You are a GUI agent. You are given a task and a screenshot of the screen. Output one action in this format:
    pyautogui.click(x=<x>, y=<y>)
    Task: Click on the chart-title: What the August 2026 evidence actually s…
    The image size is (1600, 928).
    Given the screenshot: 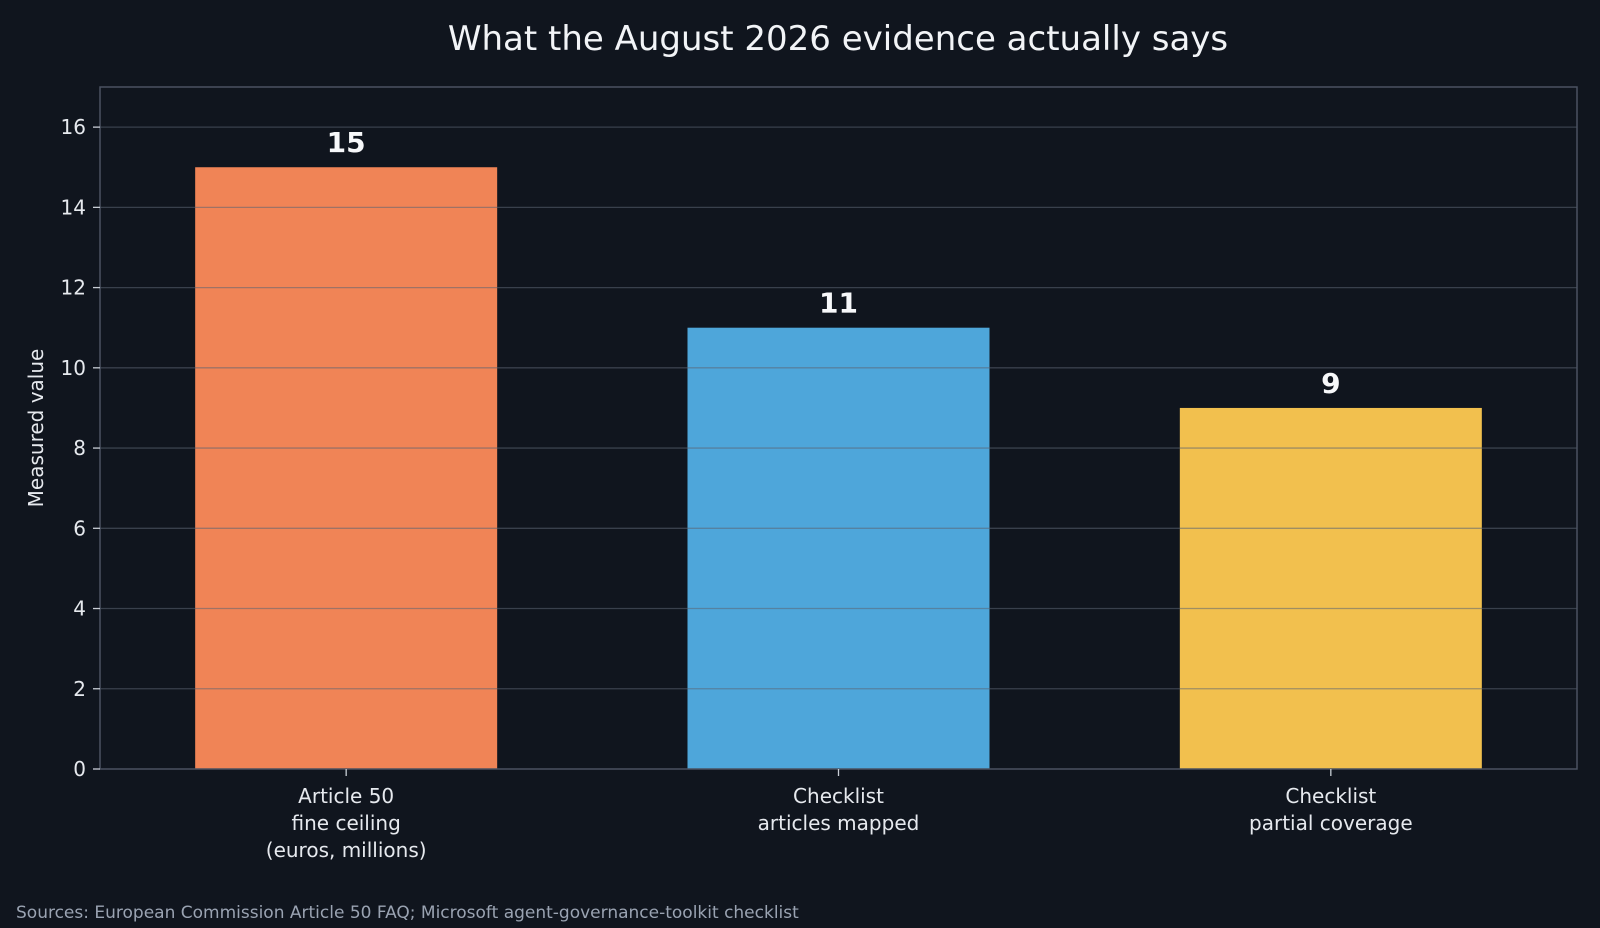 What is the action you would take?
    pyautogui.click(x=838, y=39)
    